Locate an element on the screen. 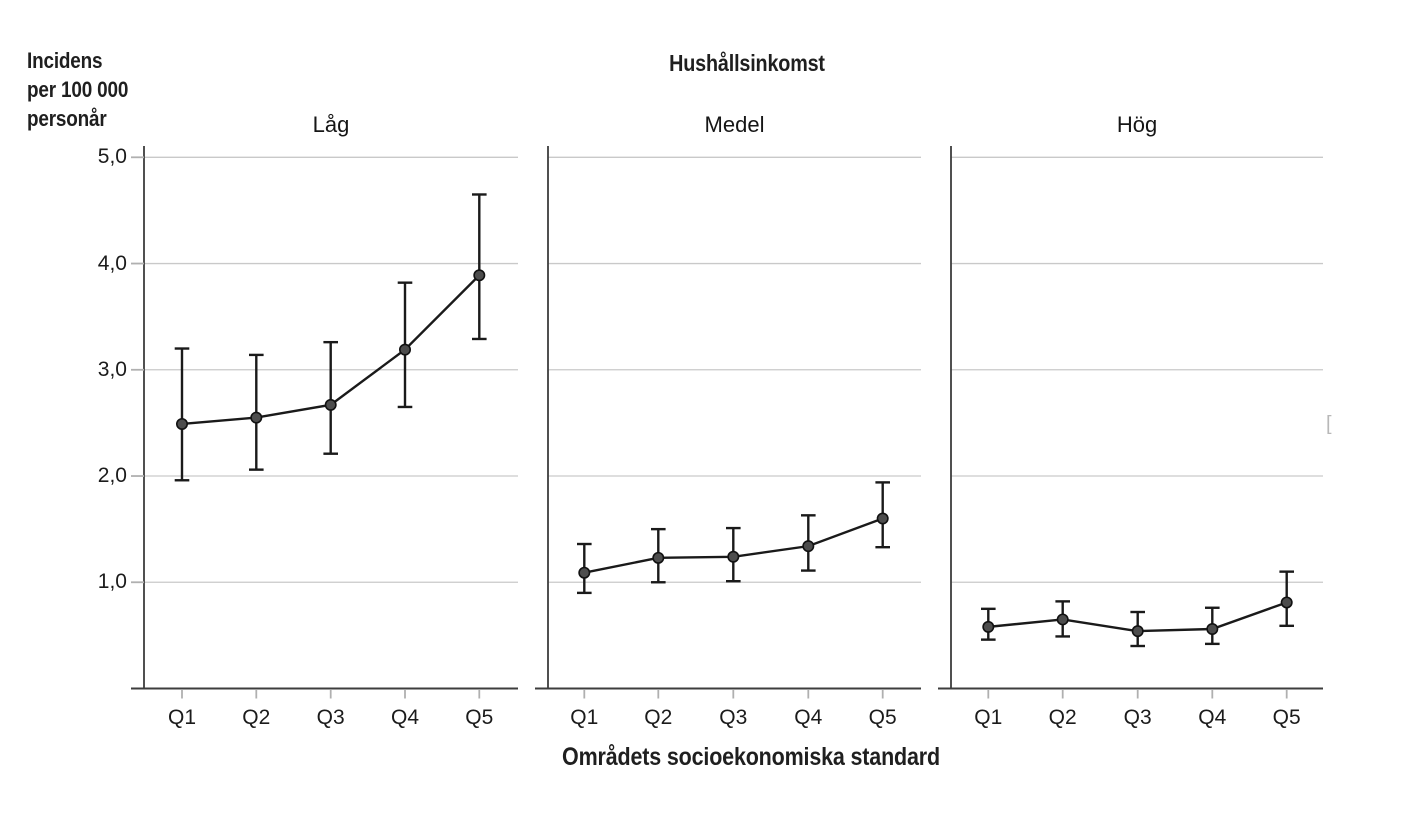 The height and width of the screenshot is (814, 1409). y-tick-label-5,0: 5,0 is located at coordinates (112, 157).